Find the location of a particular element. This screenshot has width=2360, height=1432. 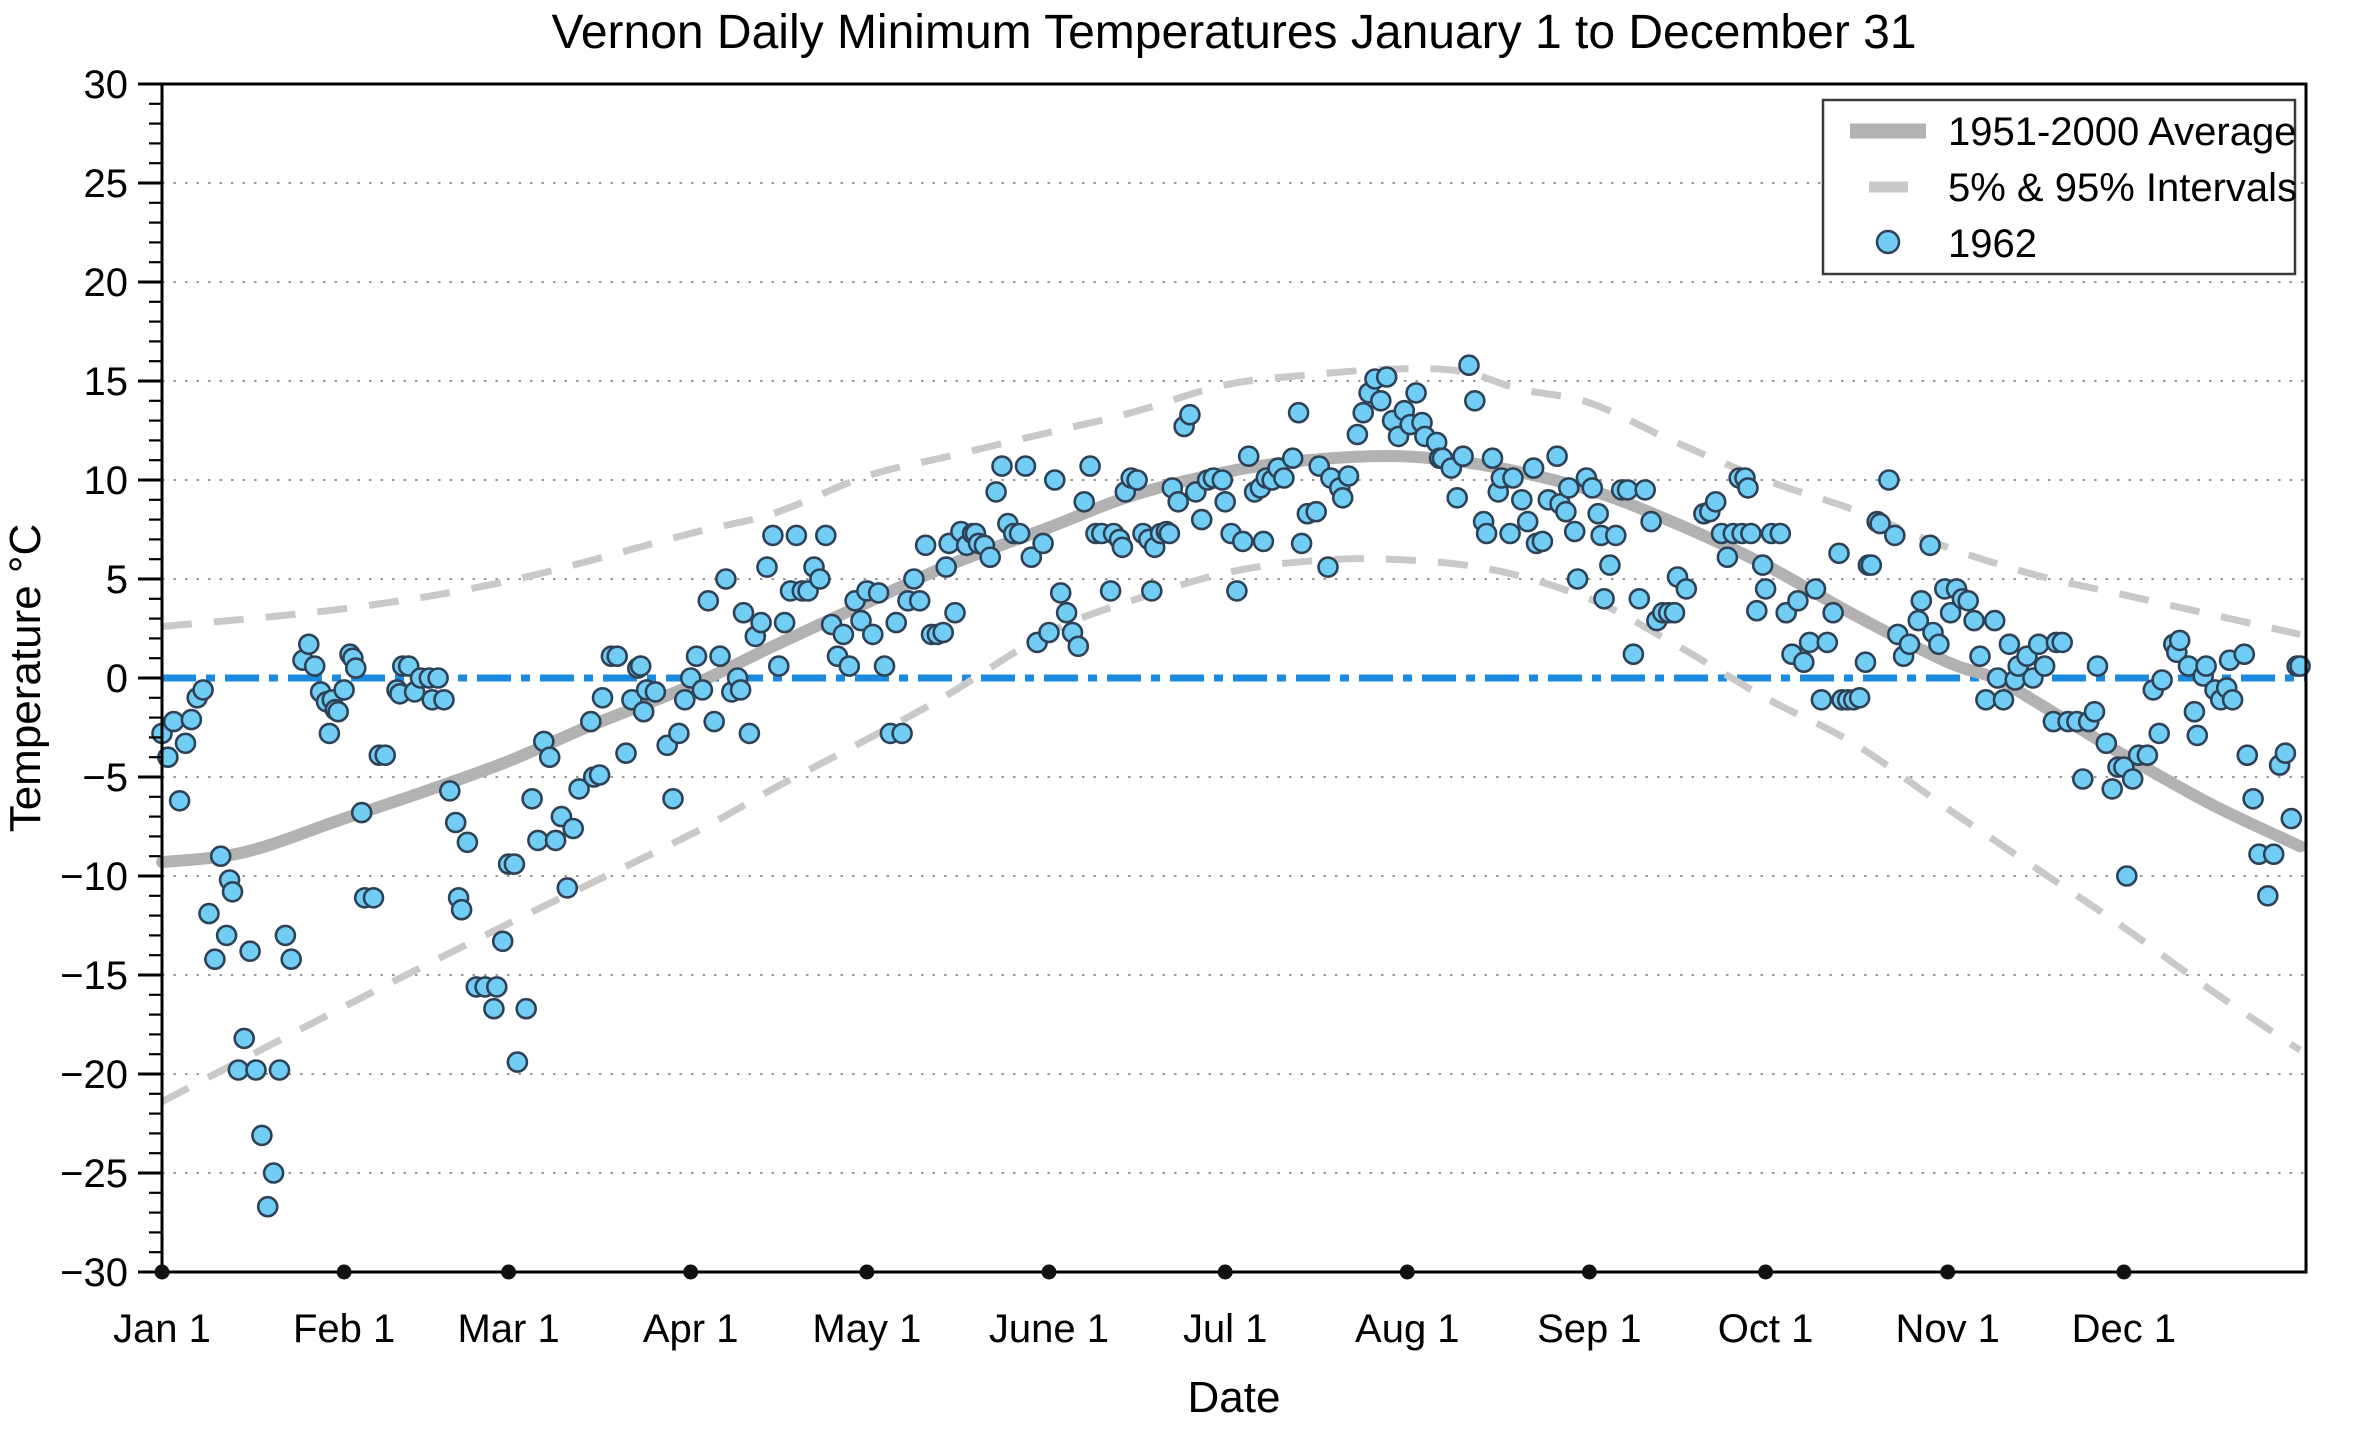

y-tick-label: 15 is located at coordinates (106, 382).